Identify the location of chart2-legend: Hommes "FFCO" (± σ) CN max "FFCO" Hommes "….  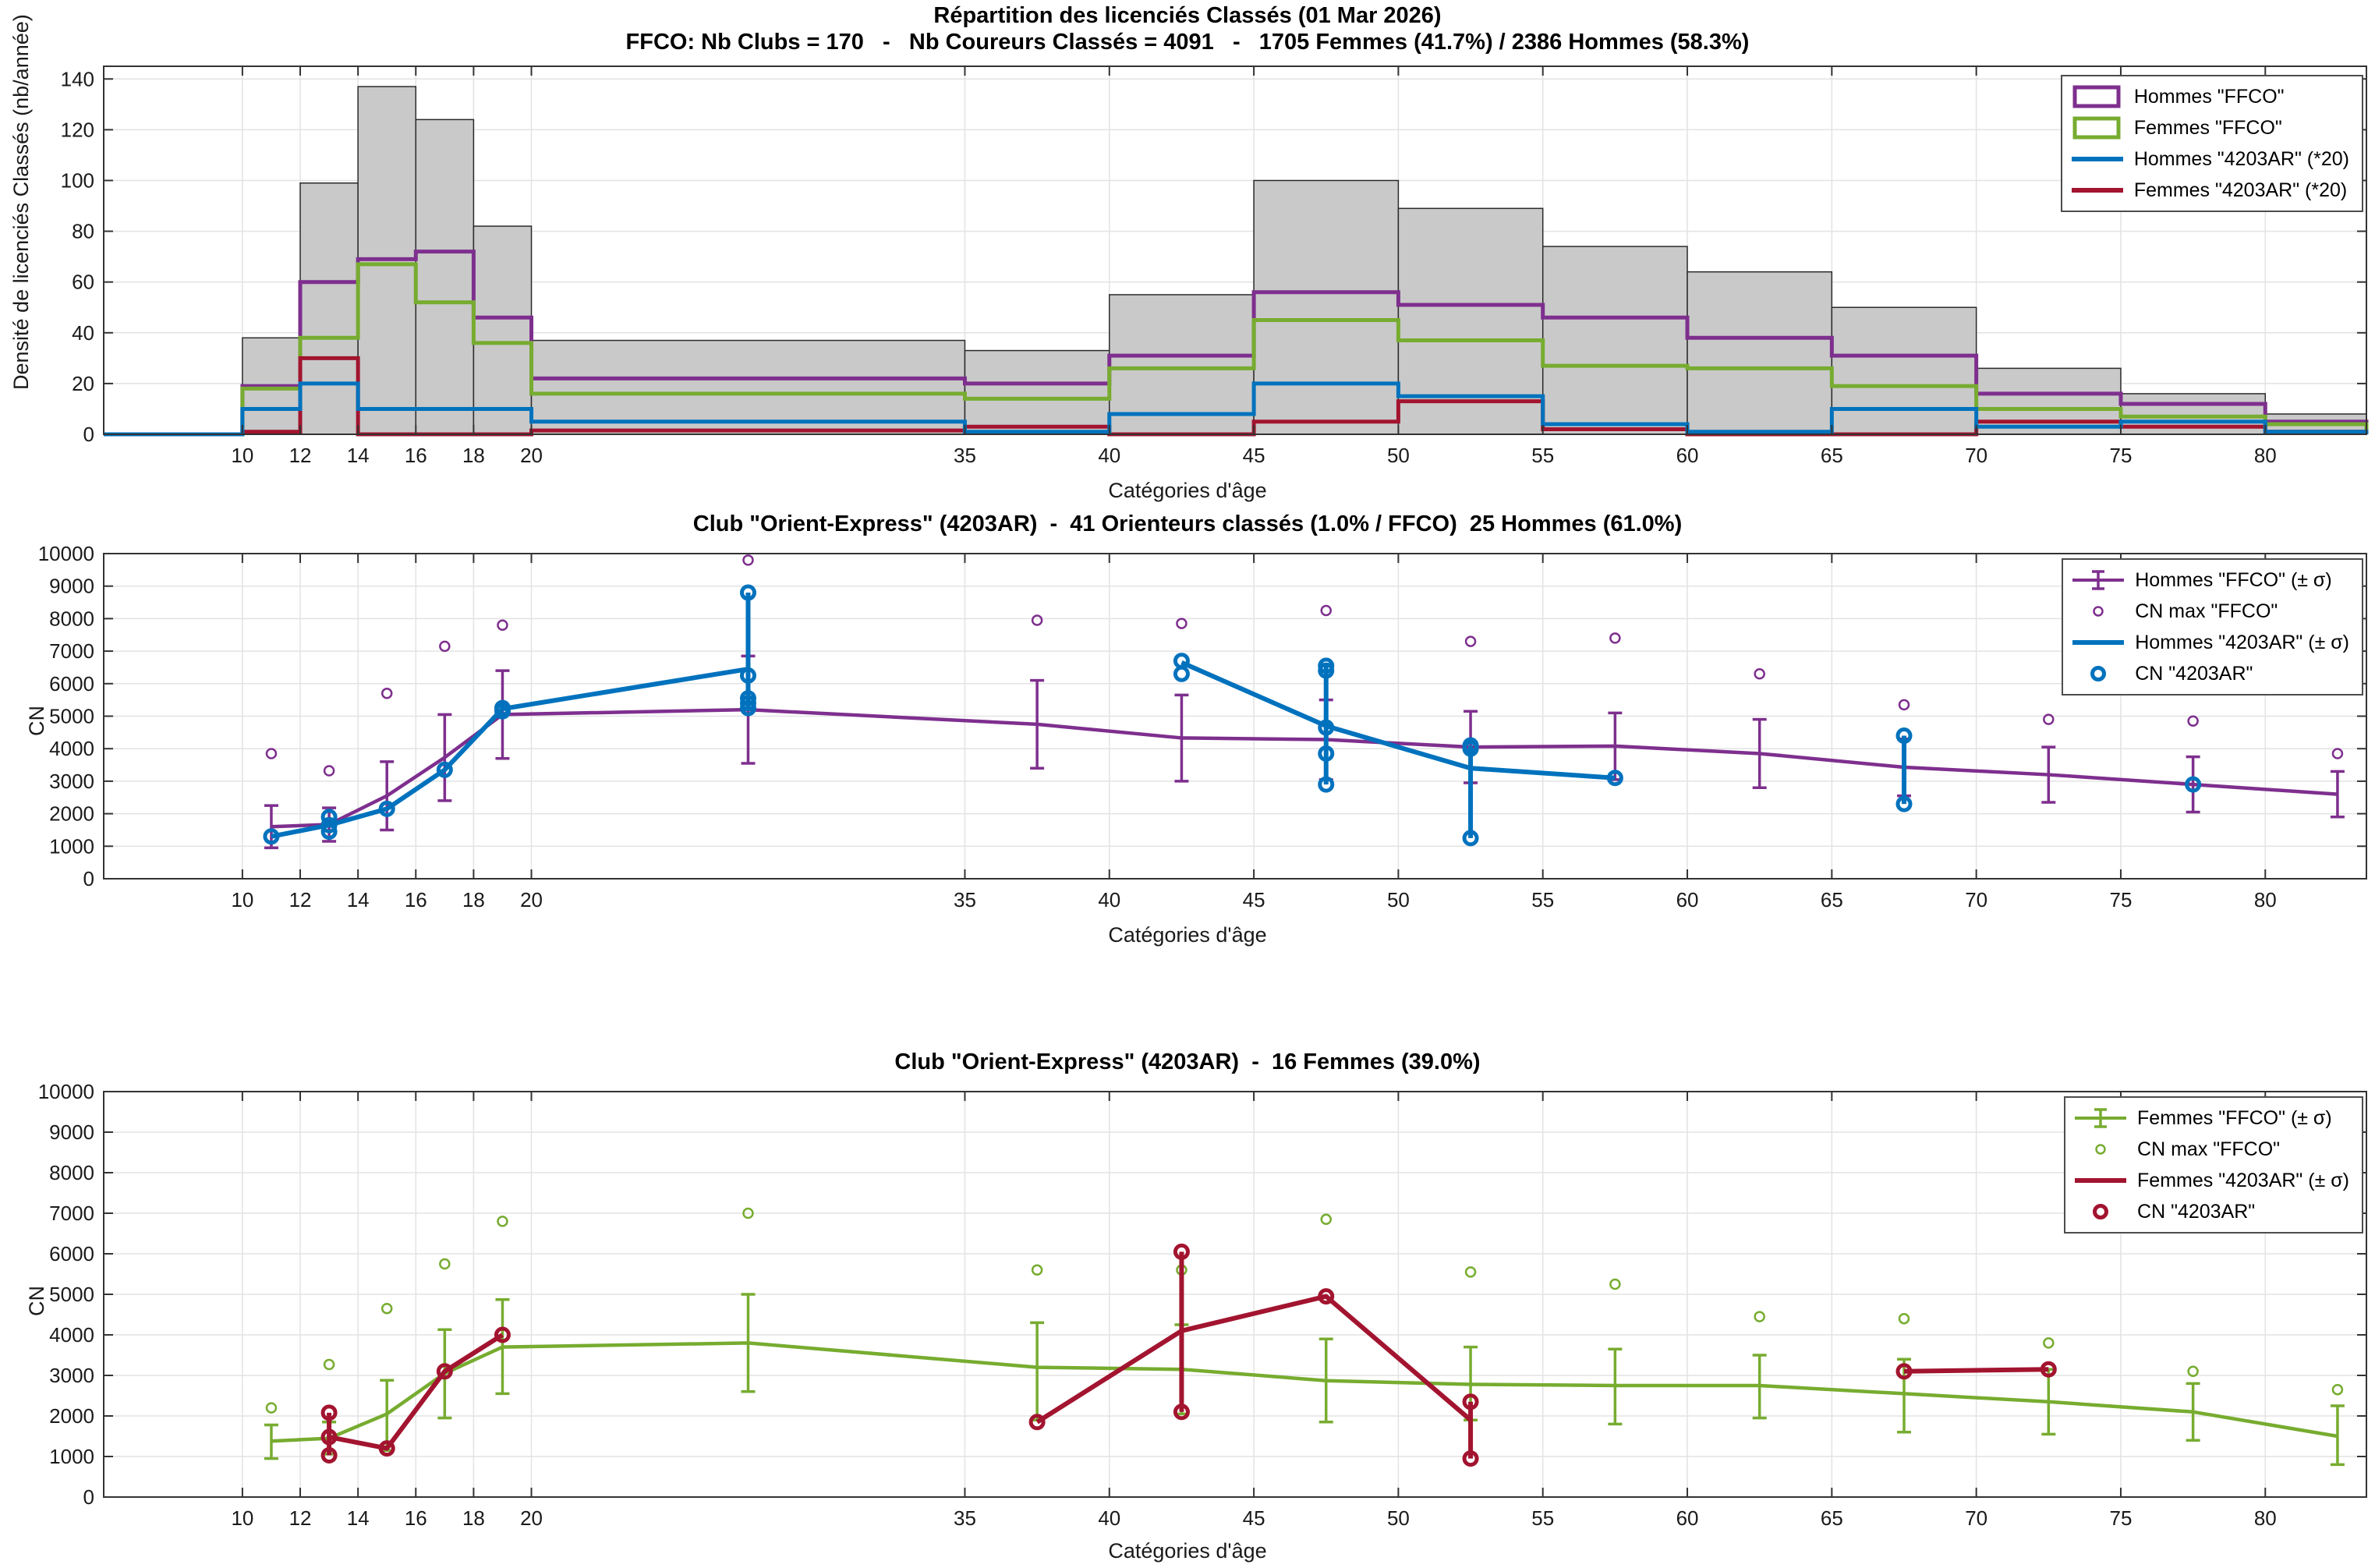
(2212, 627).